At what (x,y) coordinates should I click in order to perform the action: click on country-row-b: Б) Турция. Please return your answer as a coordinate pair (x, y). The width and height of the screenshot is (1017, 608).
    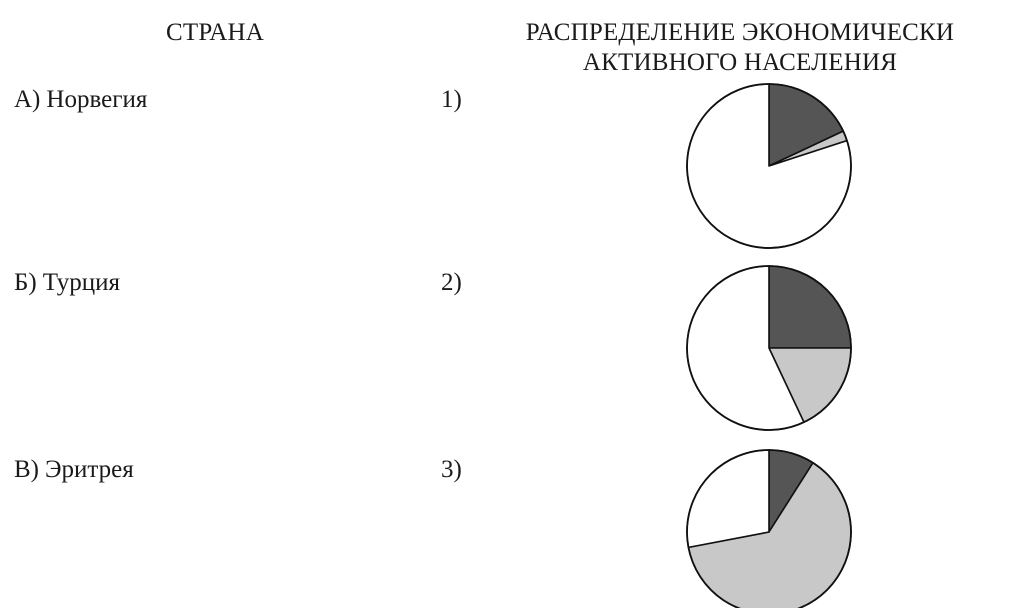
    Looking at the image, I should click on (67, 283).